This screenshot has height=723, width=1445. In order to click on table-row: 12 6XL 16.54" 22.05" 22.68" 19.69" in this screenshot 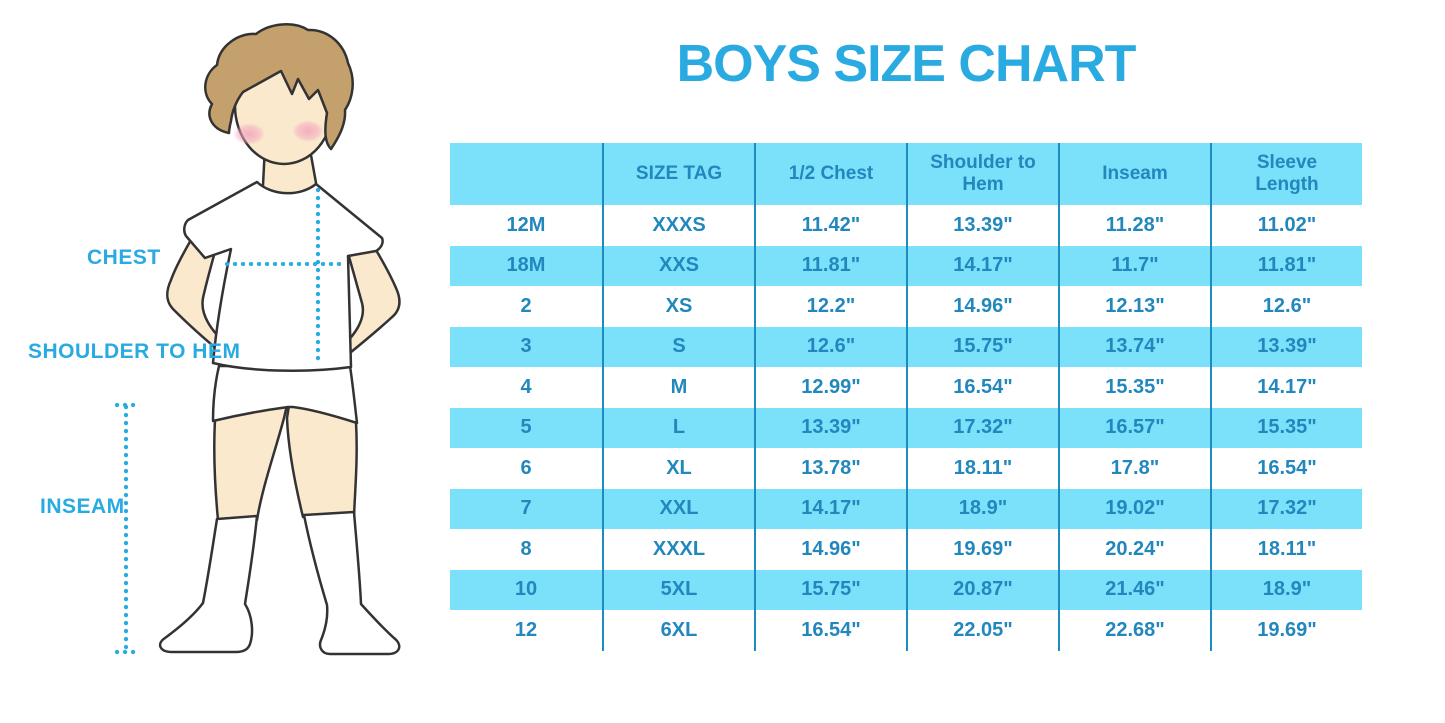, I will do `click(906, 630)`.